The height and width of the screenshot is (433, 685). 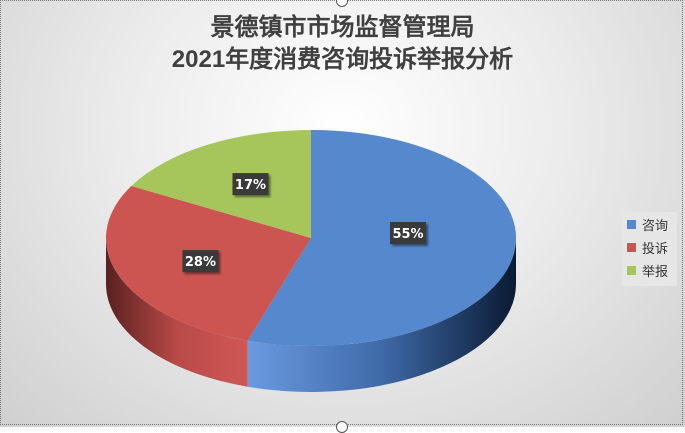 What do you see at coordinates (342, 27) in the screenshot?
I see `title-line-1: 景德镇市市场监督管理局` at bounding box center [342, 27].